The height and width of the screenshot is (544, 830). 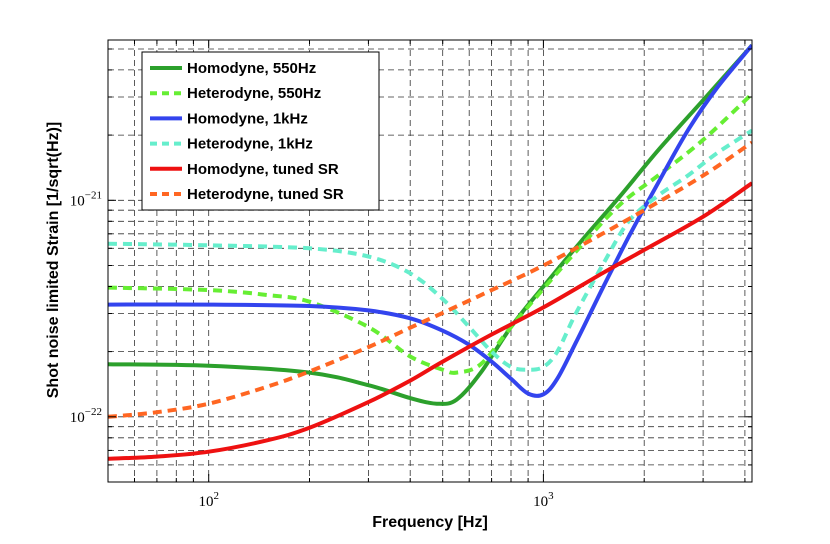 I want to click on legend-label: Heterodyne, 550Hz, so click(x=254, y=93).